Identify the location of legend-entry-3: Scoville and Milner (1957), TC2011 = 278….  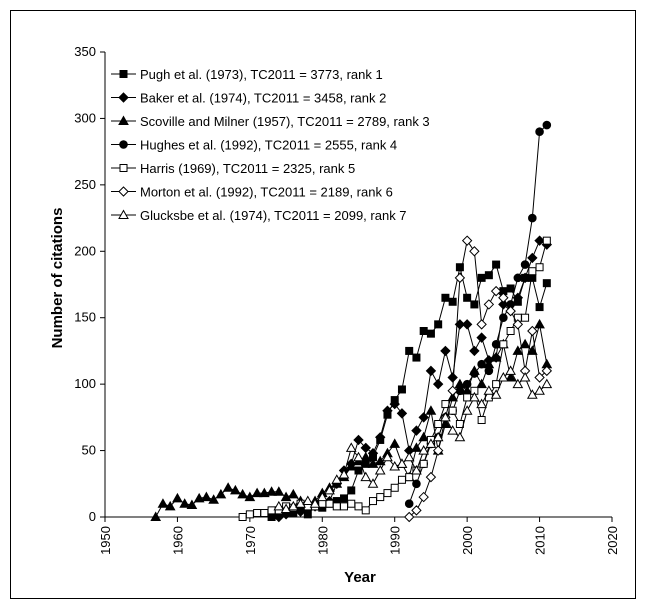
(270, 121).